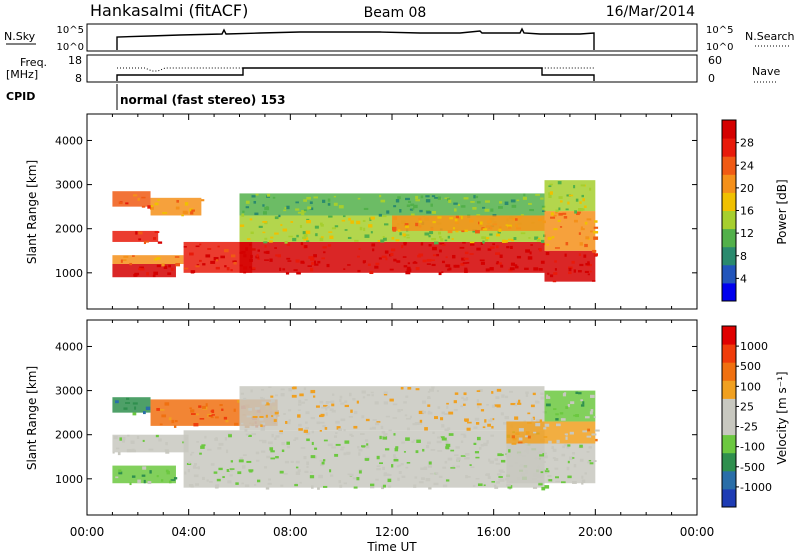 This screenshot has width=800, height=554. What do you see at coordinates (756, 487) in the screenshot?
I see `colorbar-tick-label: -1000` at bounding box center [756, 487].